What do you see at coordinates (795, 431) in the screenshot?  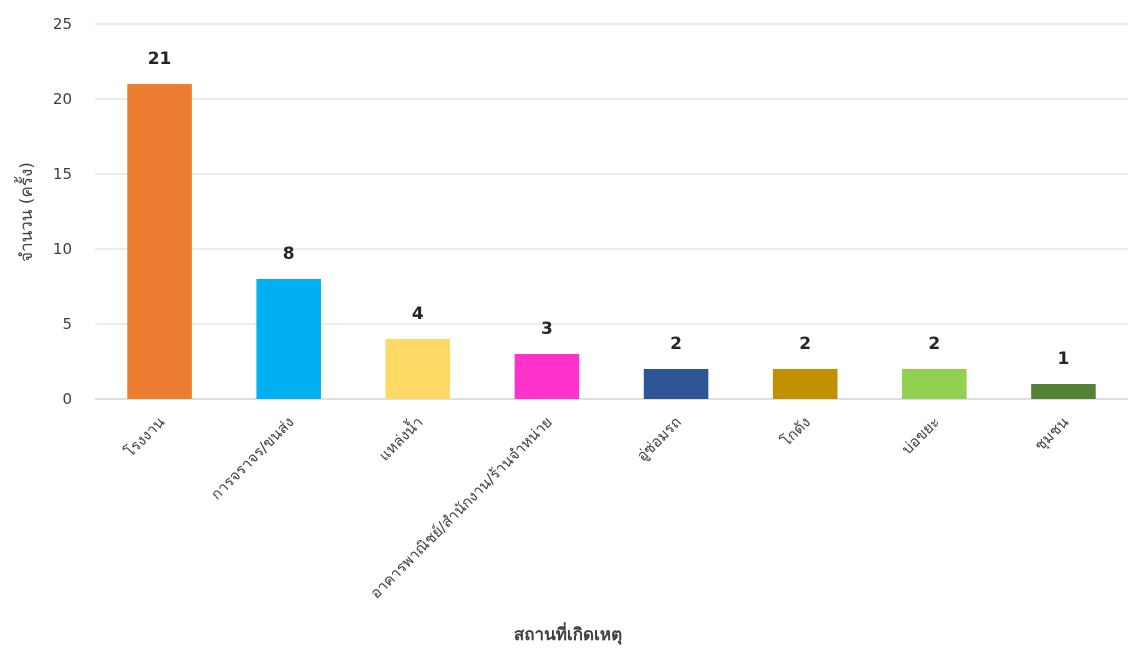 I see `x-category-label: โกดัง` at bounding box center [795, 431].